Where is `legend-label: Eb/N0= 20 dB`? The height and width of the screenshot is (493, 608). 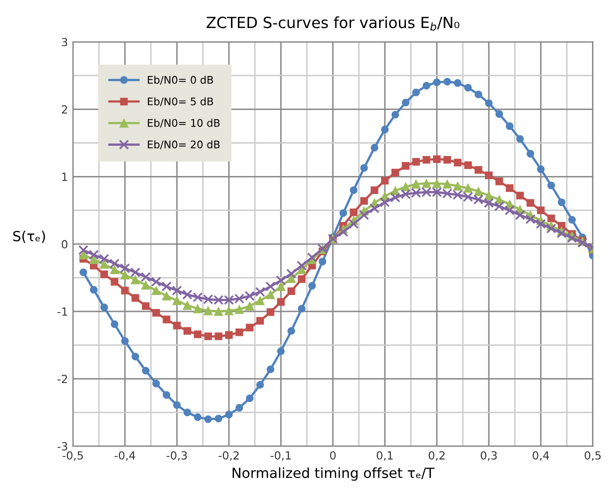 legend-label: Eb/N0= 20 dB is located at coordinates (184, 145).